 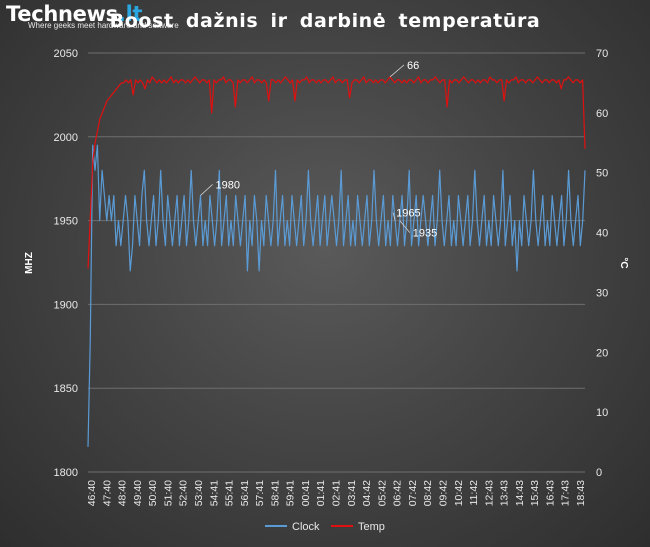 What do you see at coordinates (321, 493) in the screenshot?
I see `x-tick-label: 01:41` at bounding box center [321, 493].